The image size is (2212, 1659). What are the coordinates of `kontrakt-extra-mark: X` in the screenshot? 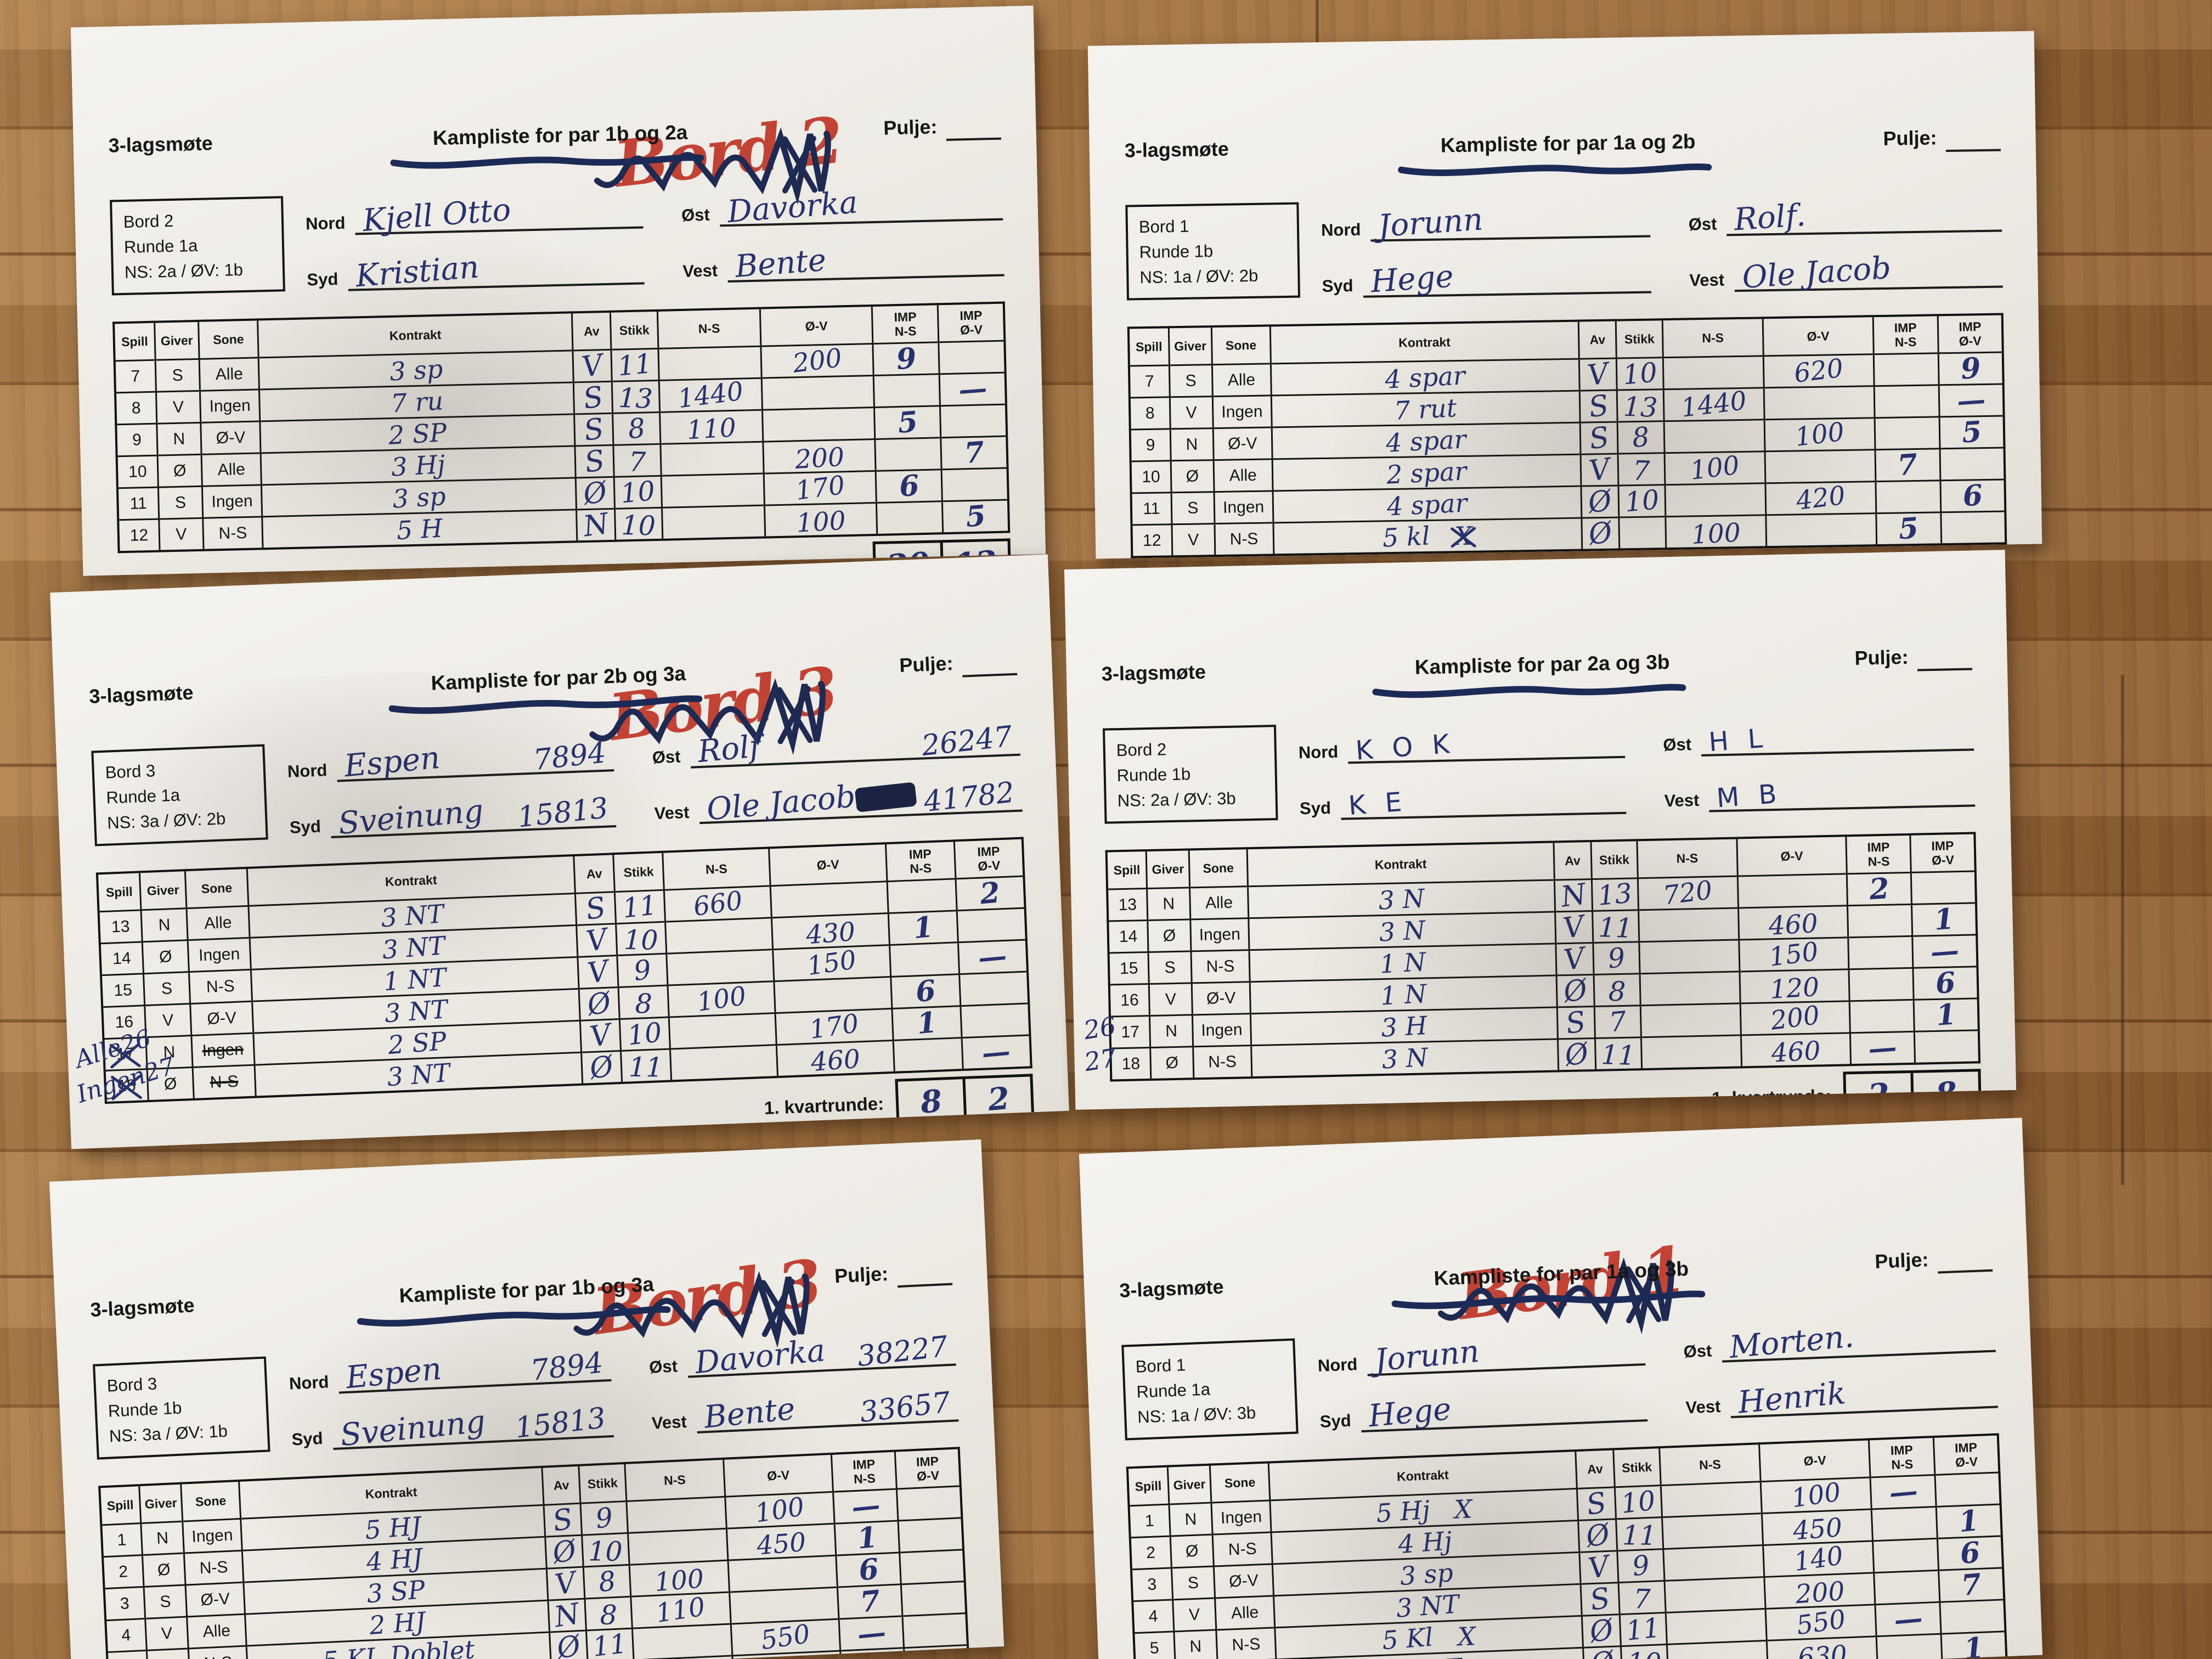 It's located at (1463, 536).